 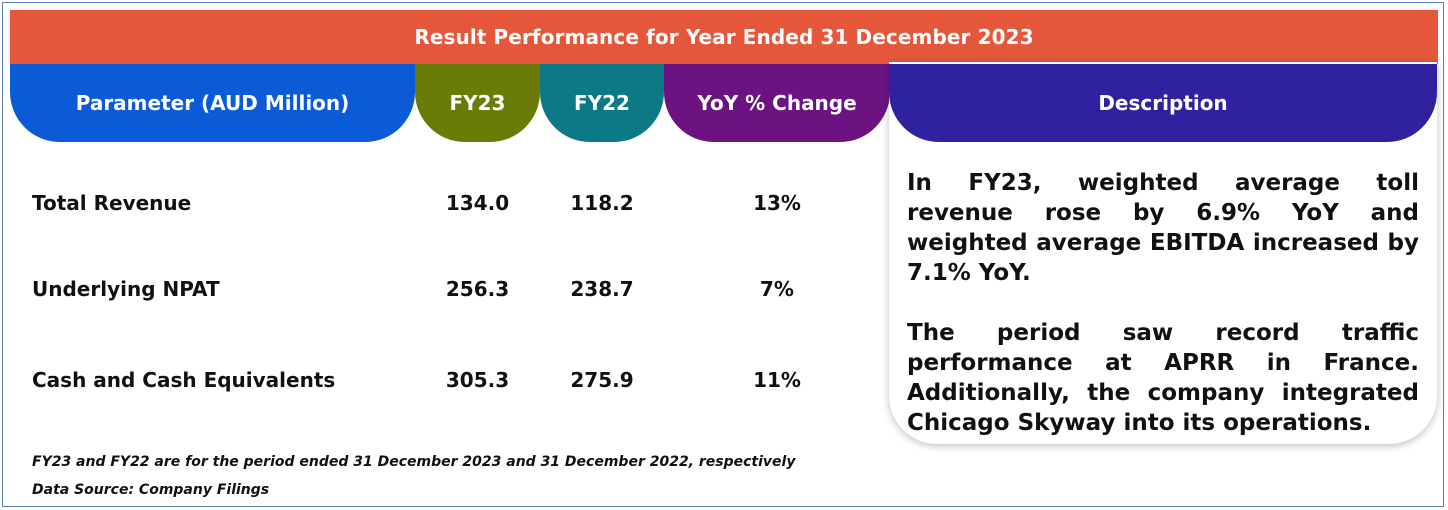 I want to click on fy22-column-header: FY22, so click(x=602, y=103).